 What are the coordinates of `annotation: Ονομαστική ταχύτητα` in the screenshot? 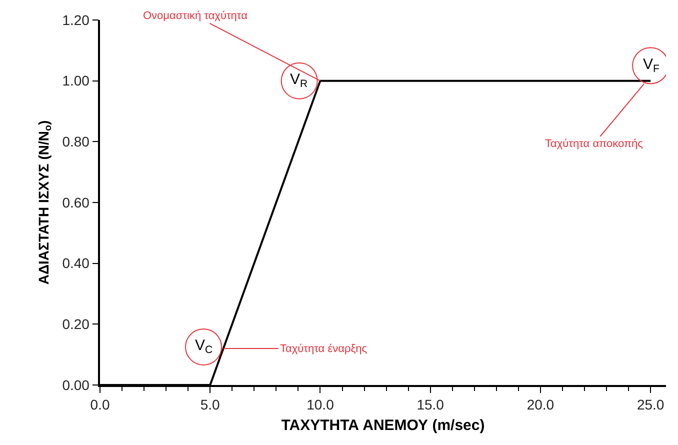 It's located at (195, 16).